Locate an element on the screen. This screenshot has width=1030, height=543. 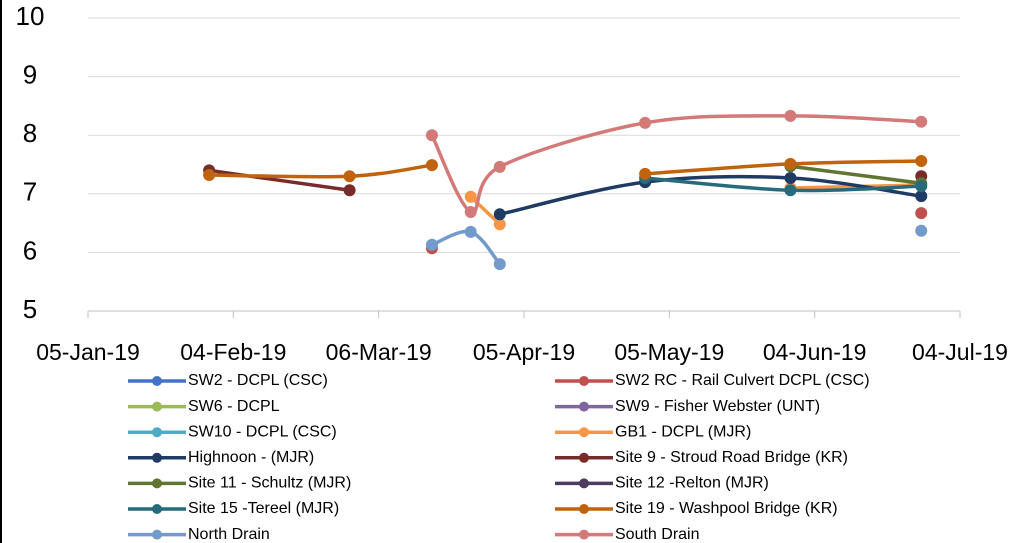
y-tick-label: 9 is located at coordinates (30, 74).